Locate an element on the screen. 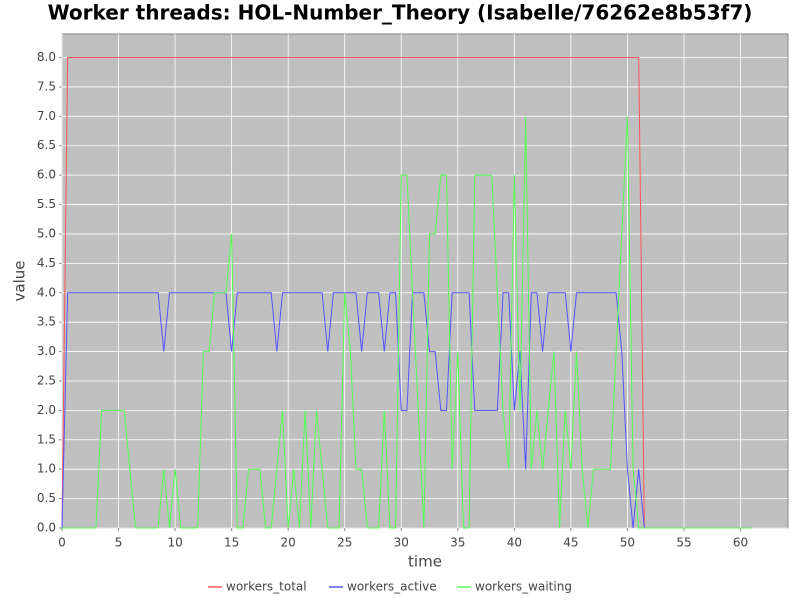 This screenshot has width=800, height=600. x-axis-title: time is located at coordinates (425, 562).